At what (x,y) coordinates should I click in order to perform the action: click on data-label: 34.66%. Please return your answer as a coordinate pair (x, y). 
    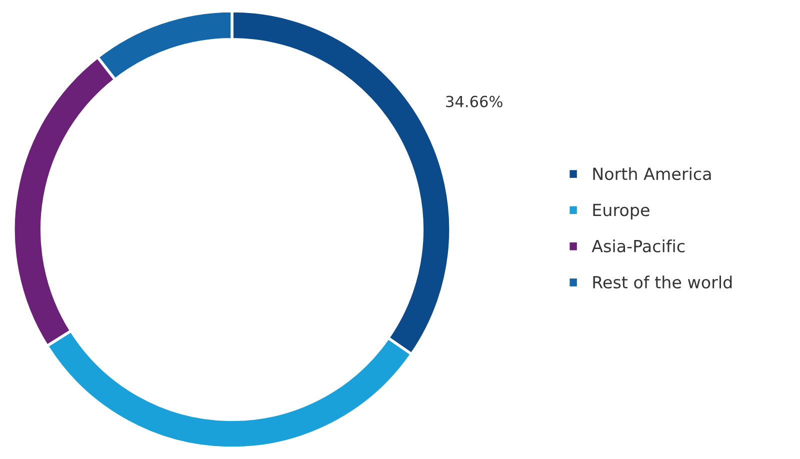
    Looking at the image, I should click on (474, 102).